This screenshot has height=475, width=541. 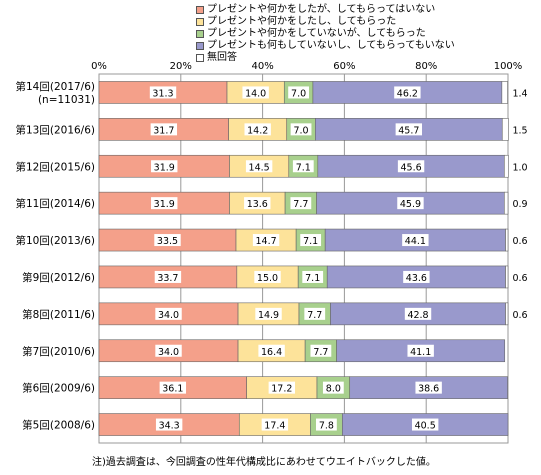 I want to click on legend-label: プレゼントや何かをしたし、してもらった, so click(x=302, y=21).